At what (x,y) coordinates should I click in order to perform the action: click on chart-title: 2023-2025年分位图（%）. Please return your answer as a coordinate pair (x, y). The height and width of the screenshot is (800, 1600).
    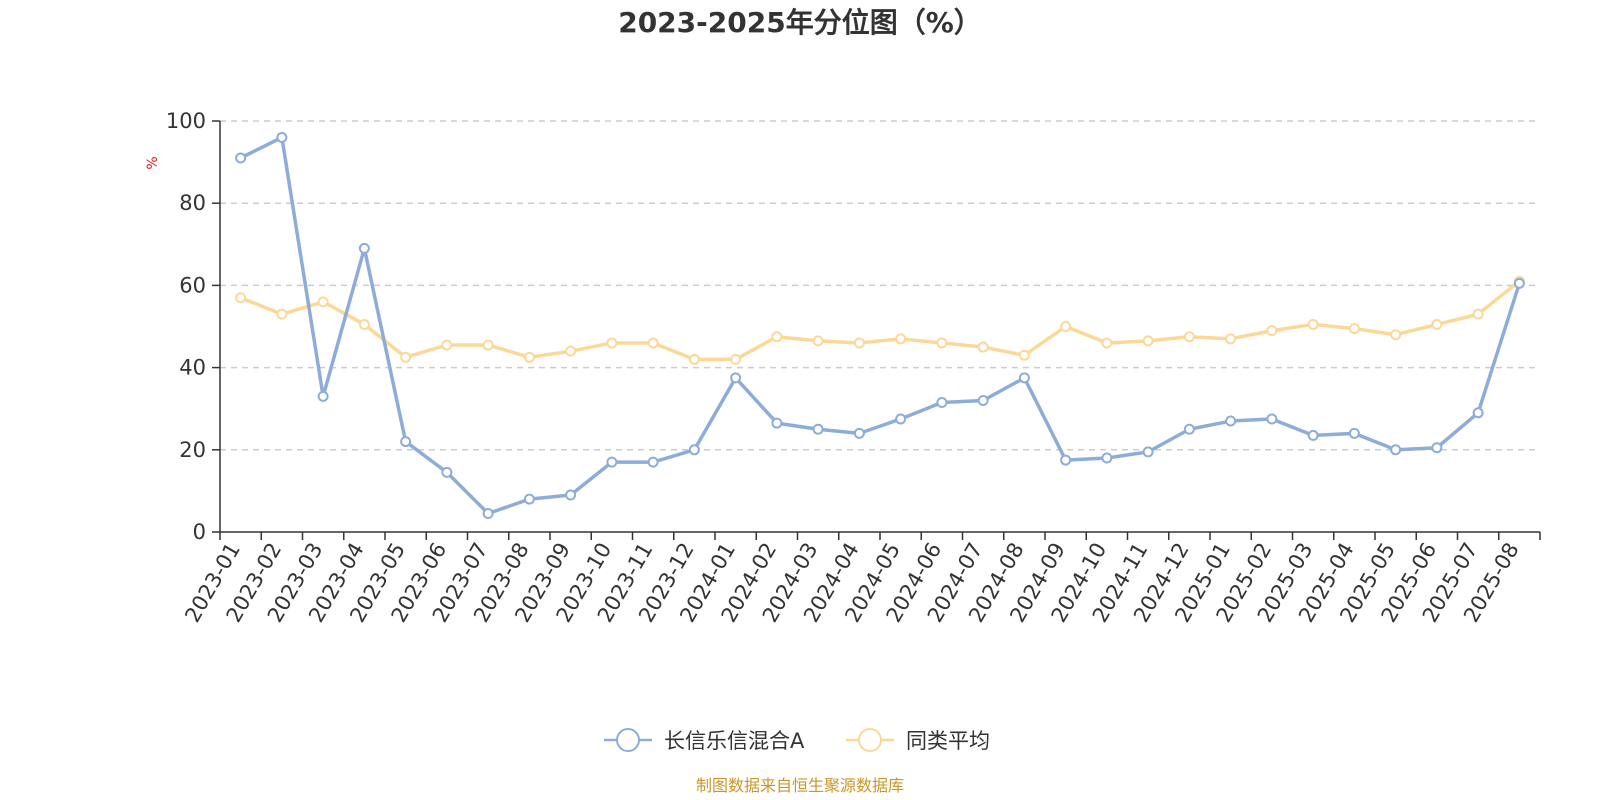
    Looking at the image, I should click on (800, 22).